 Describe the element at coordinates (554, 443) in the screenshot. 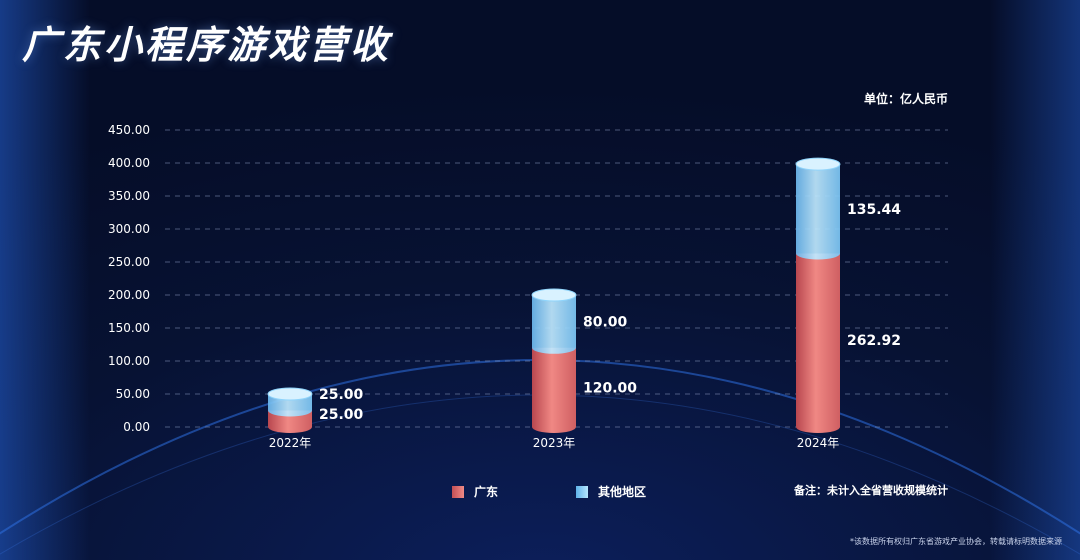

I see `x-category-label: 2023年` at that location.